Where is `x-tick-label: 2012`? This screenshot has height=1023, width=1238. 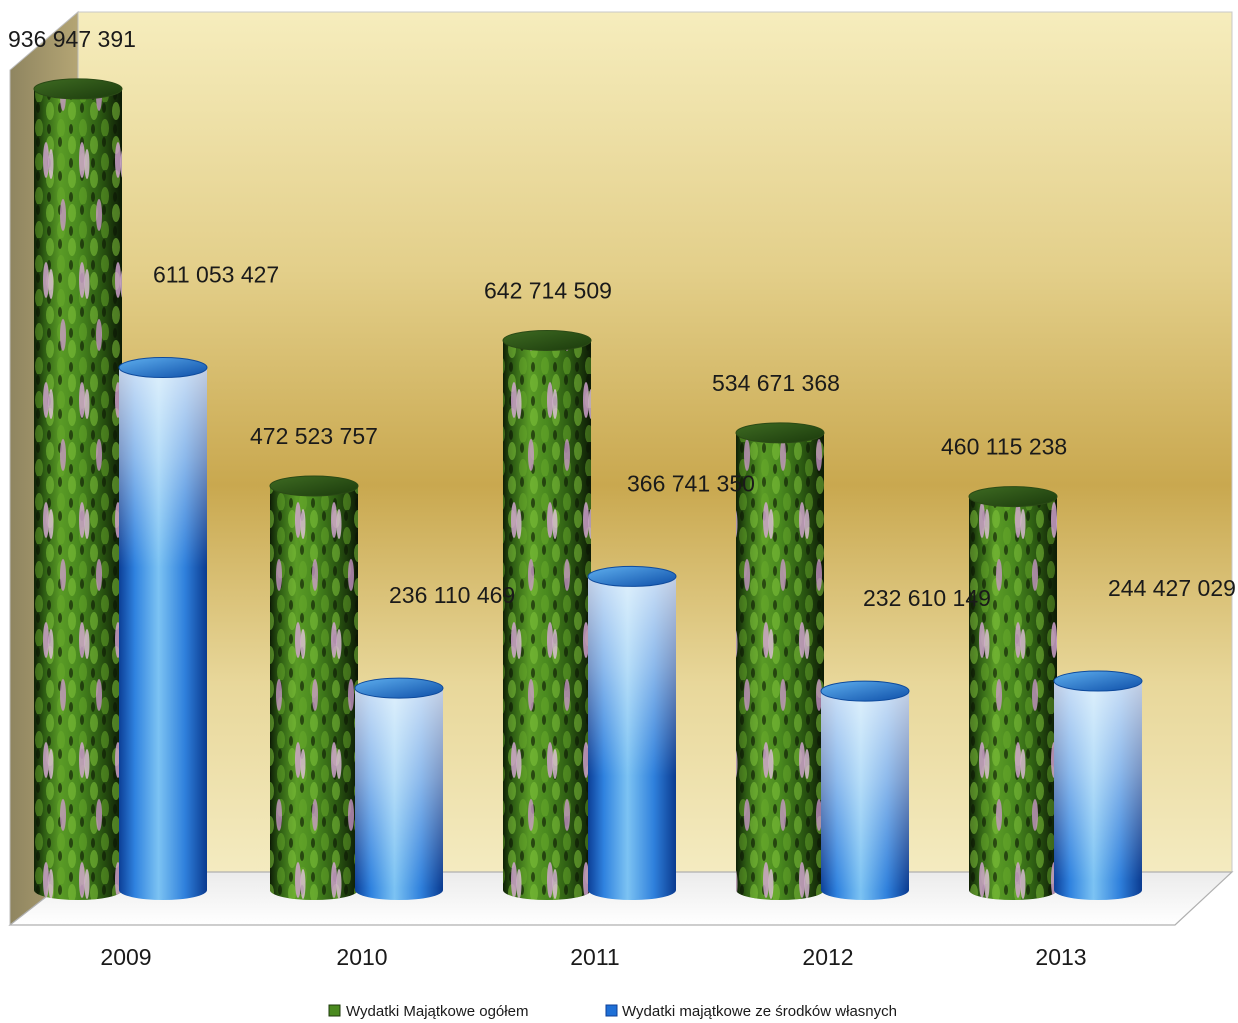 x-tick-label: 2012 is located at coordinates (827, 957).